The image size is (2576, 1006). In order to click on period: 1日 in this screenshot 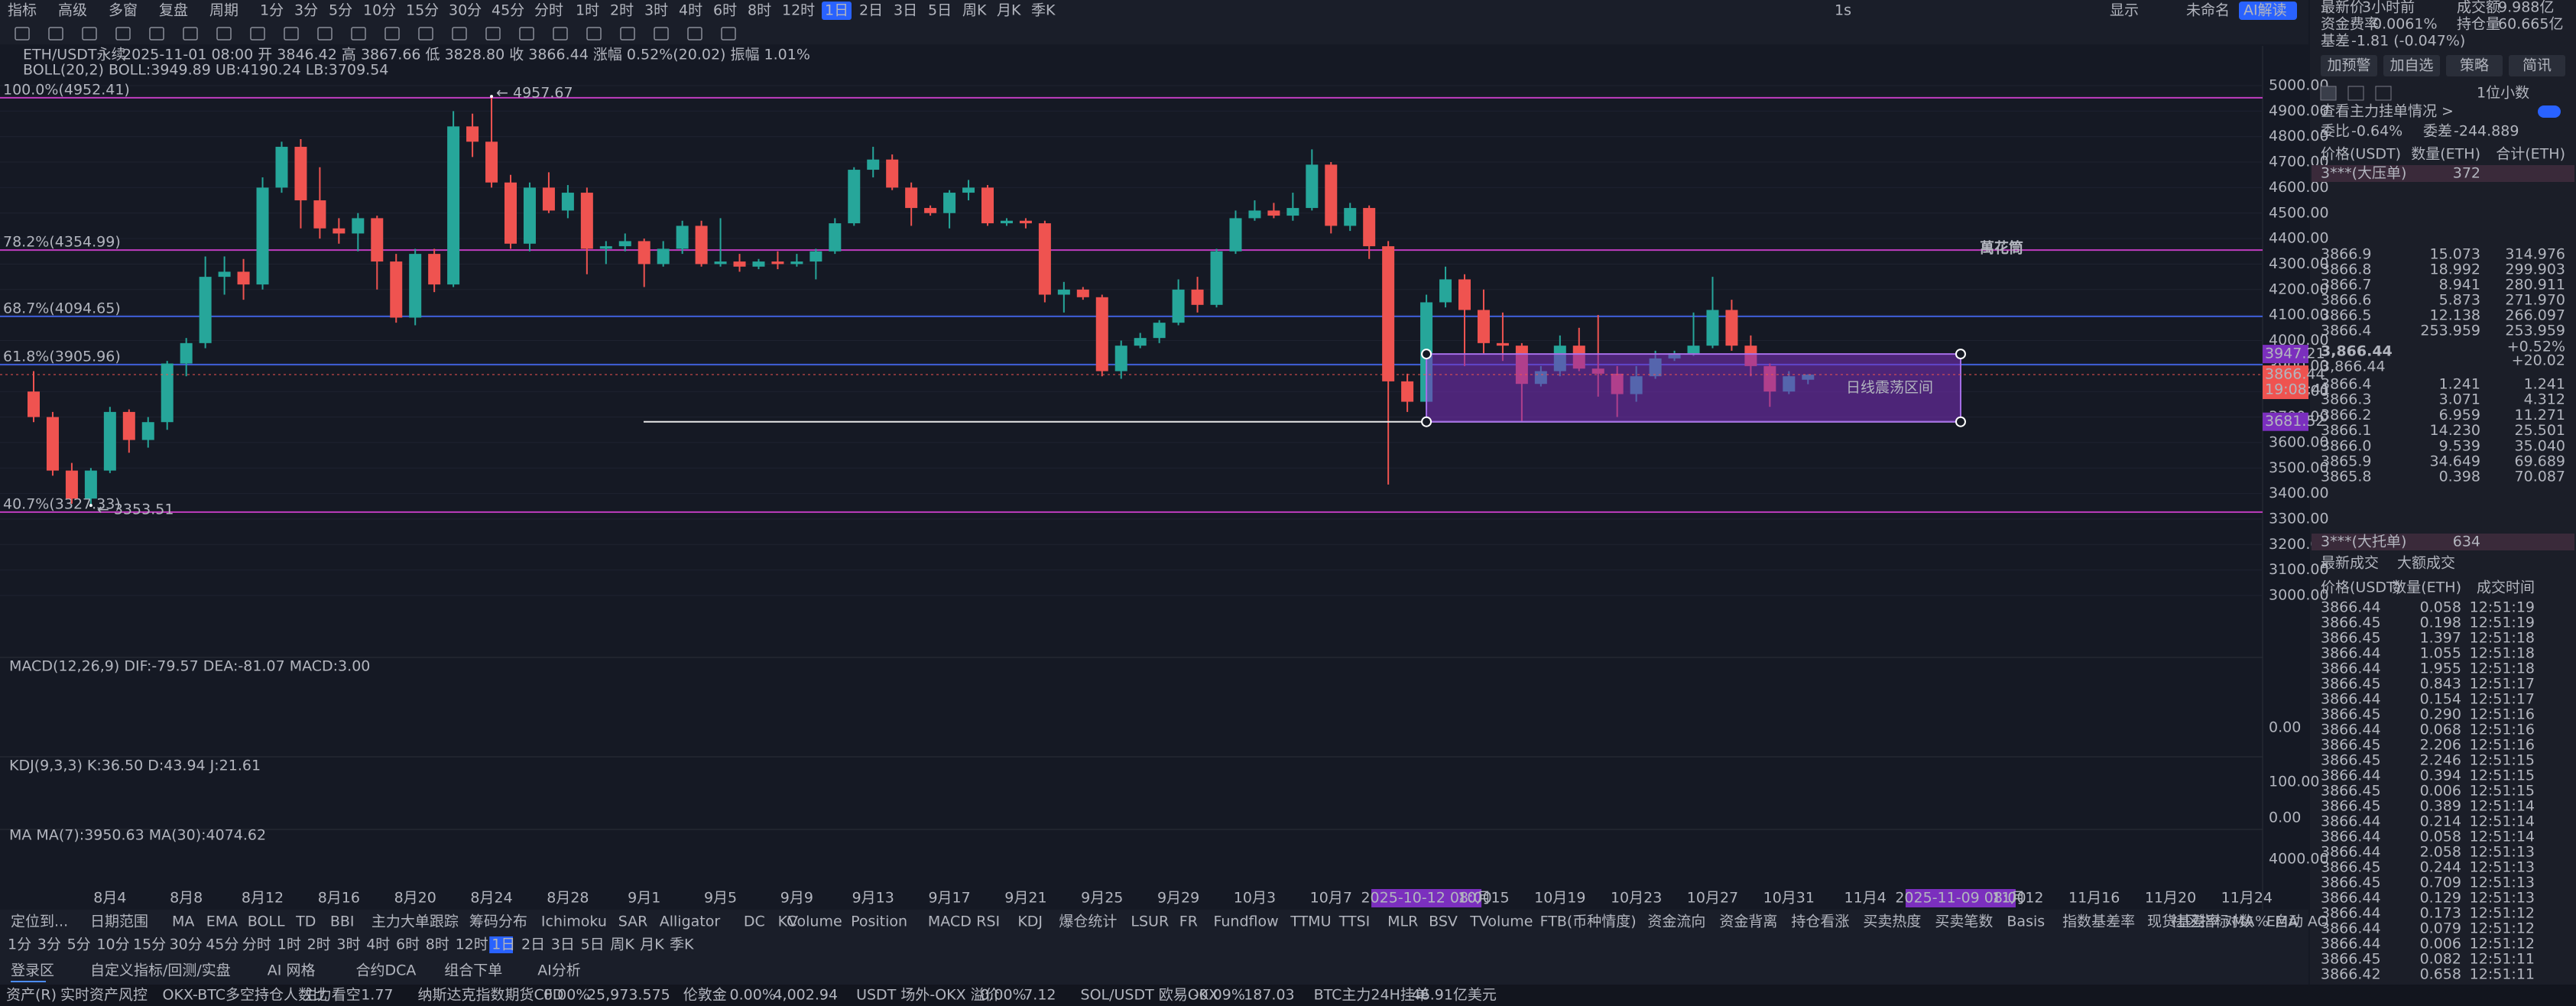, I will do `click(503, 944)`.